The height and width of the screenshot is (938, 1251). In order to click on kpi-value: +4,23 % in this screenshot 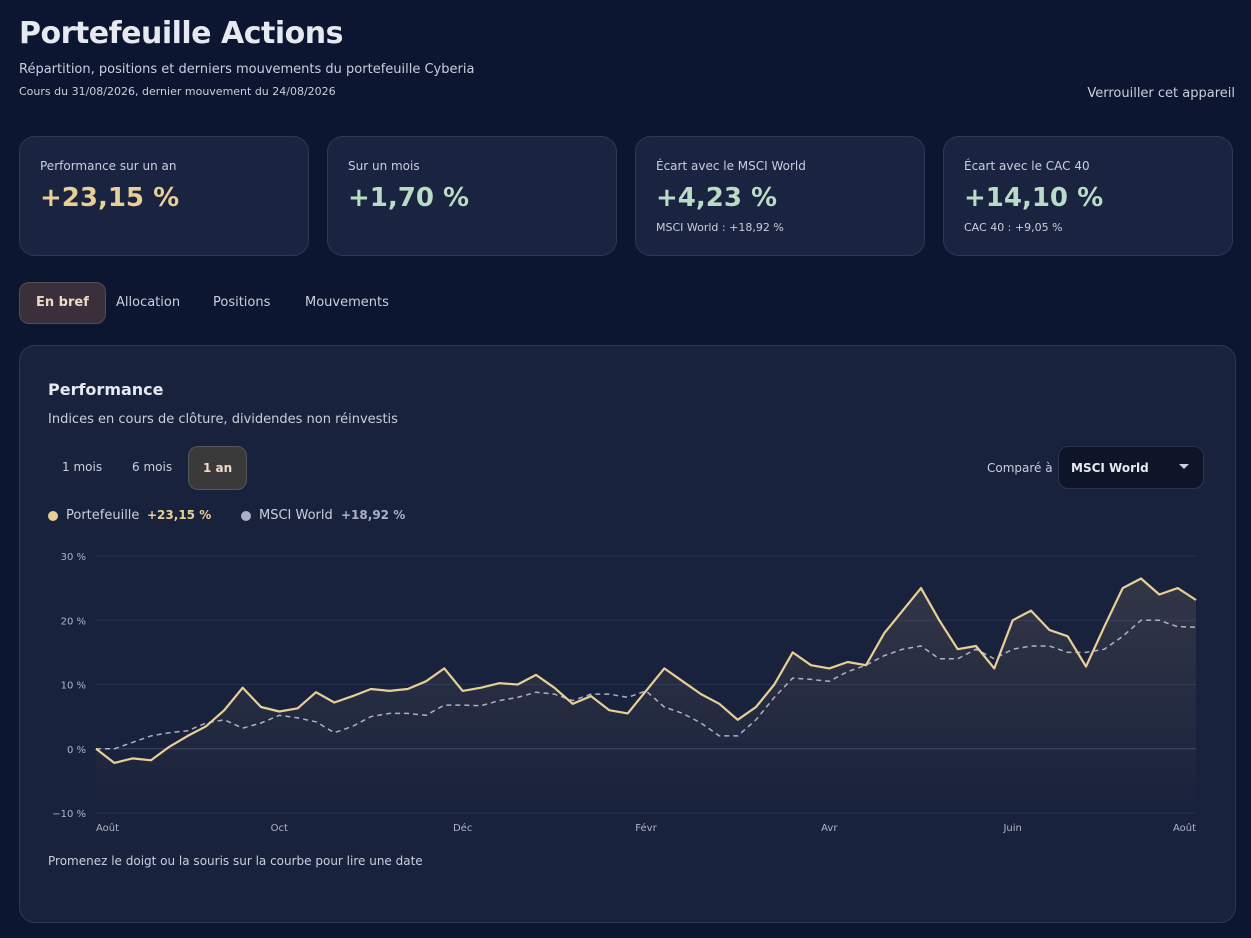, I will do `click(717, 198)`.